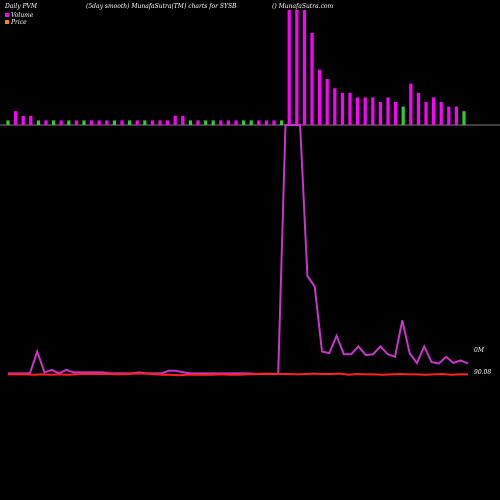  I want to click on volume-axis-label: 0M, so click(479, 350).